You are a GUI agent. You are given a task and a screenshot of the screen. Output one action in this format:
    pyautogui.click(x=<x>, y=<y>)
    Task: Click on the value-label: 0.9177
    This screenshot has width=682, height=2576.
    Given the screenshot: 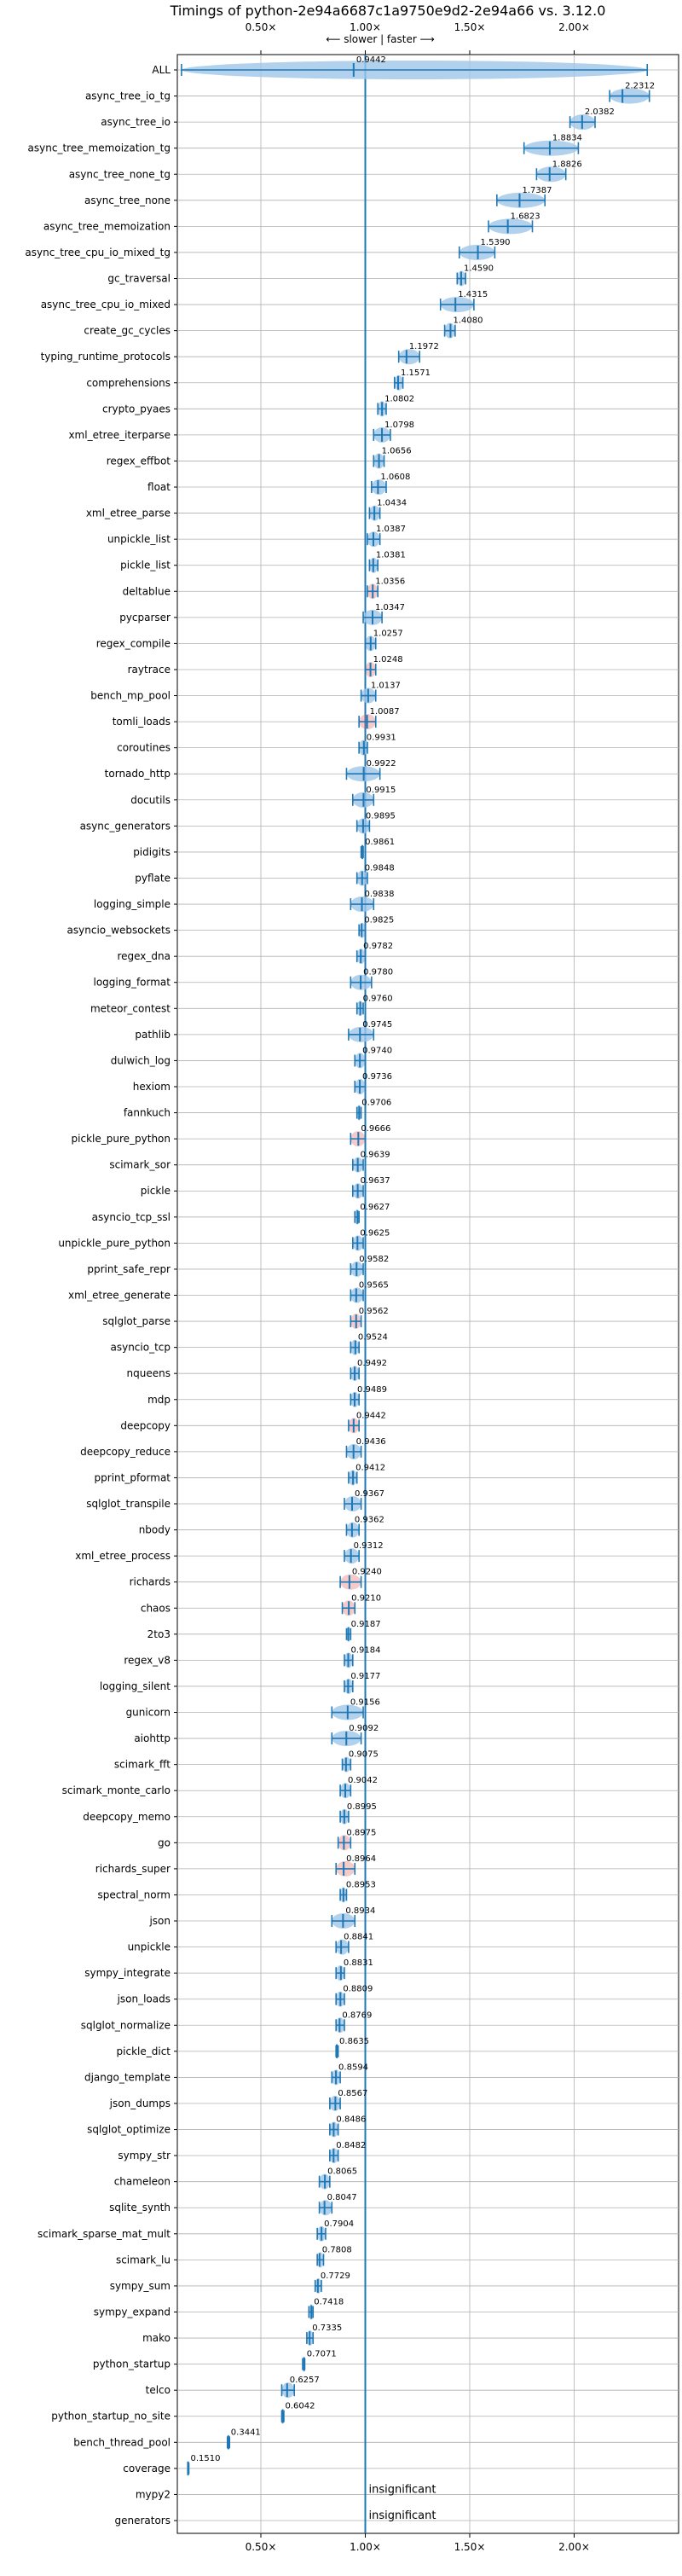 What is the action you would take?
    pyautogui.click(x=365, y=1676)
    